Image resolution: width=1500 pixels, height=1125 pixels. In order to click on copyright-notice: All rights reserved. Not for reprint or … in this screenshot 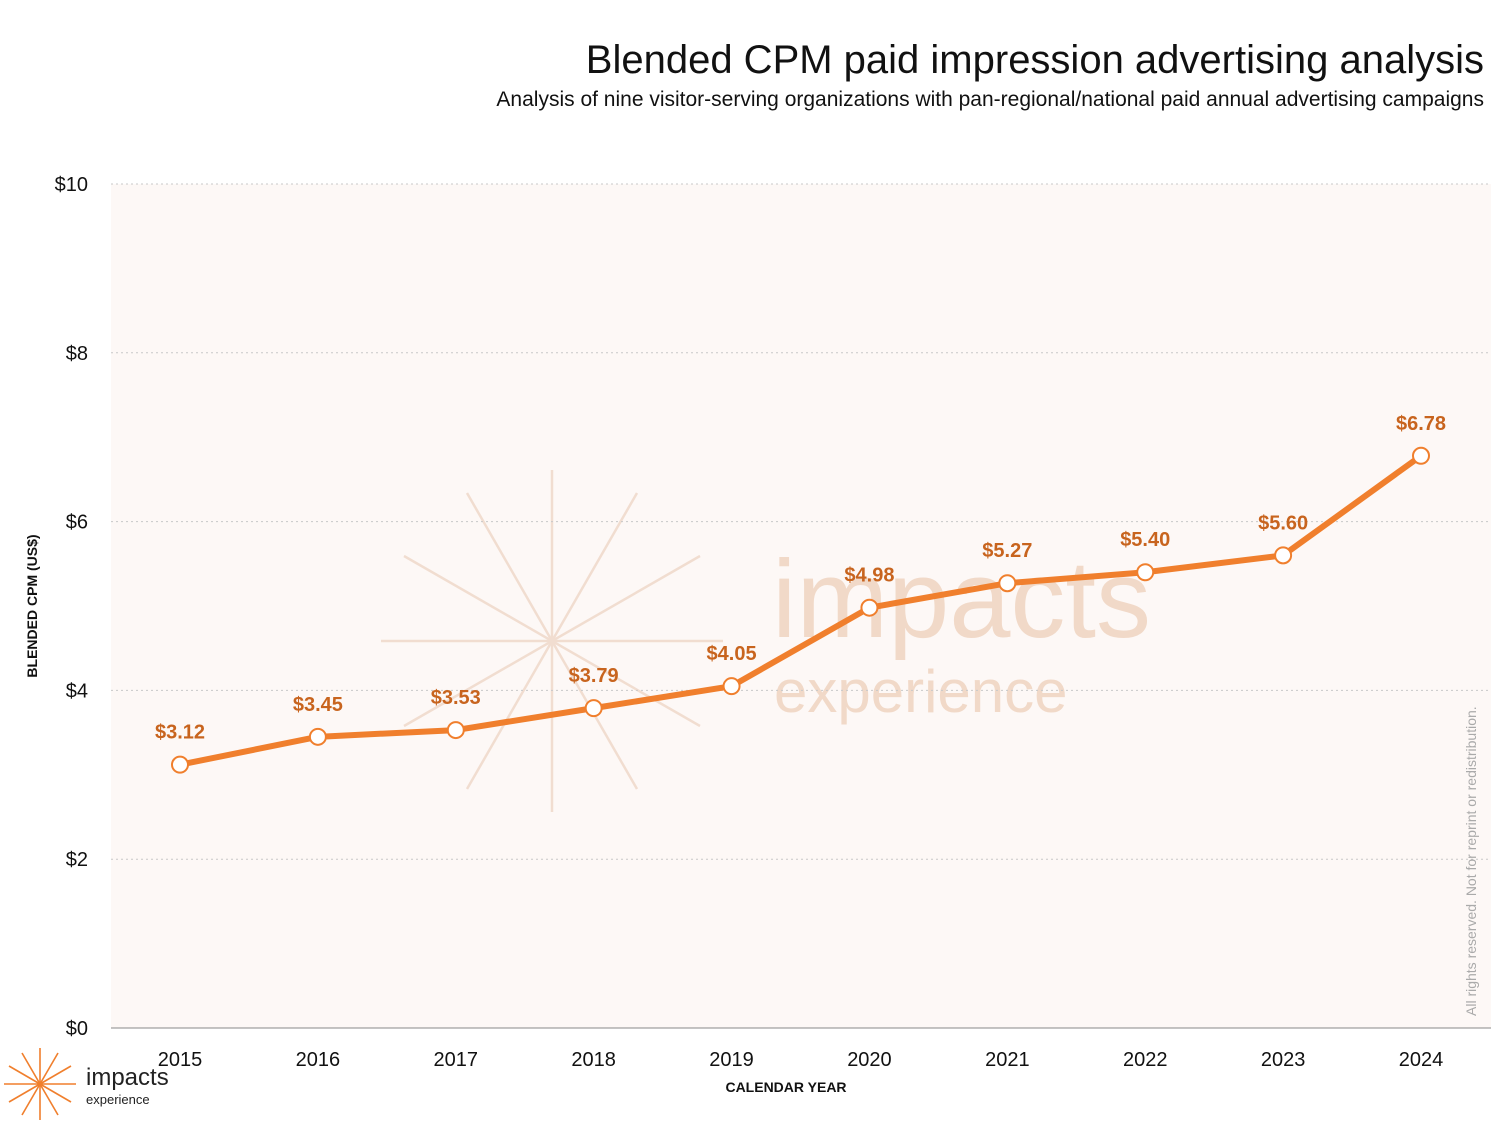, I will do `click(1471, 861)`.